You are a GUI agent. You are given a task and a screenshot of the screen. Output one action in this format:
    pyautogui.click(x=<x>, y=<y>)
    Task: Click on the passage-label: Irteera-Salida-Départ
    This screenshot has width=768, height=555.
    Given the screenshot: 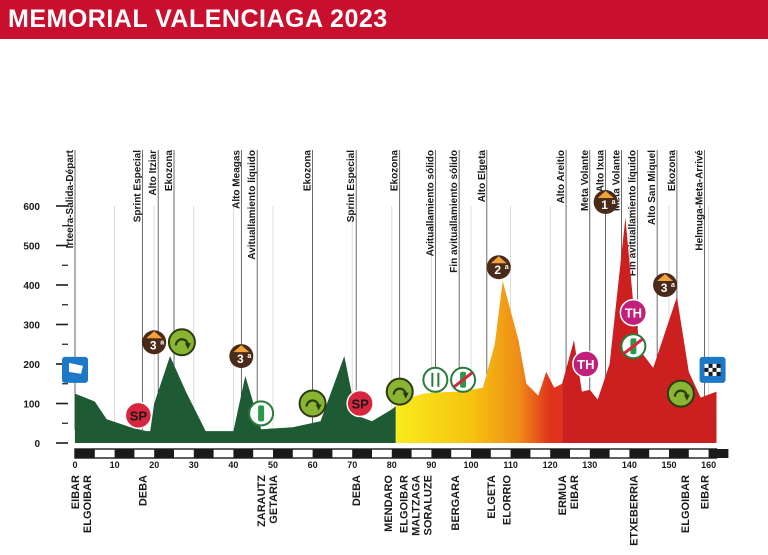 What is the action you would take?
    pyautogui.click(x=70, y=198)
    